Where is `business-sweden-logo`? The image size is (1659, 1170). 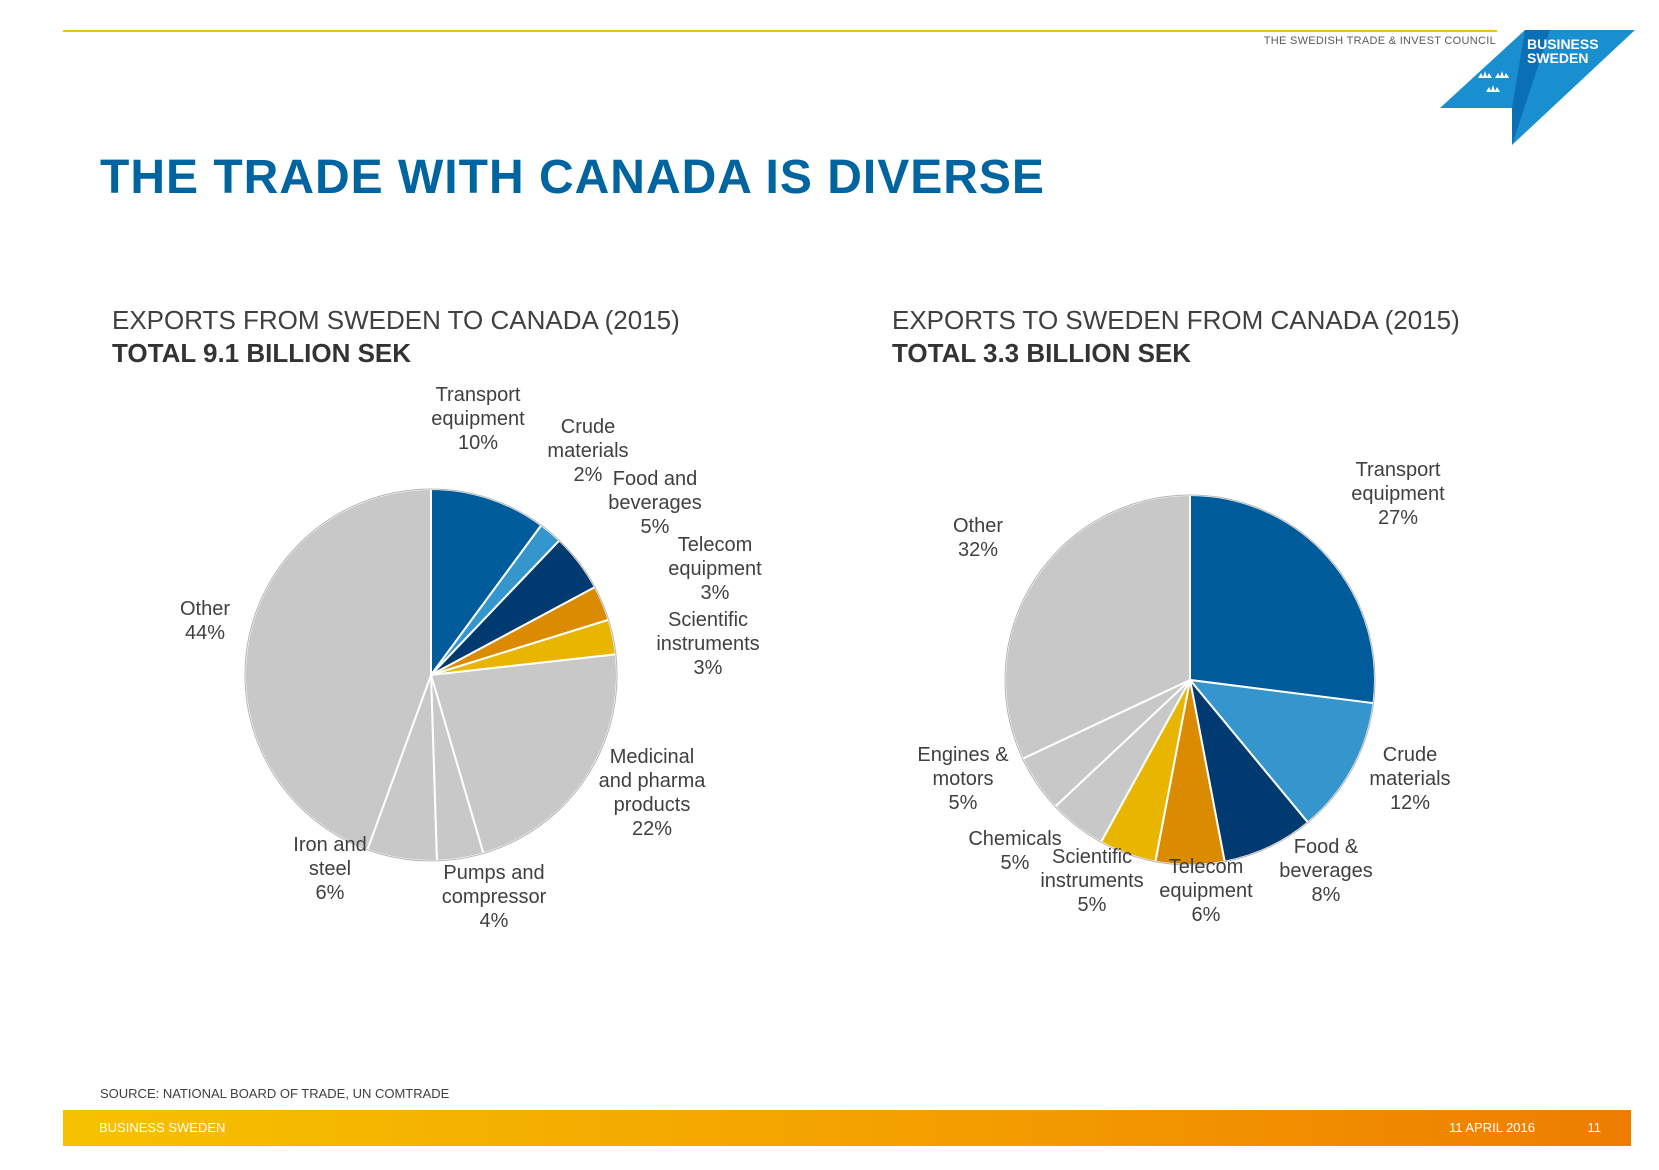 business-sweden-logo is located at coordinates (1537, 87).